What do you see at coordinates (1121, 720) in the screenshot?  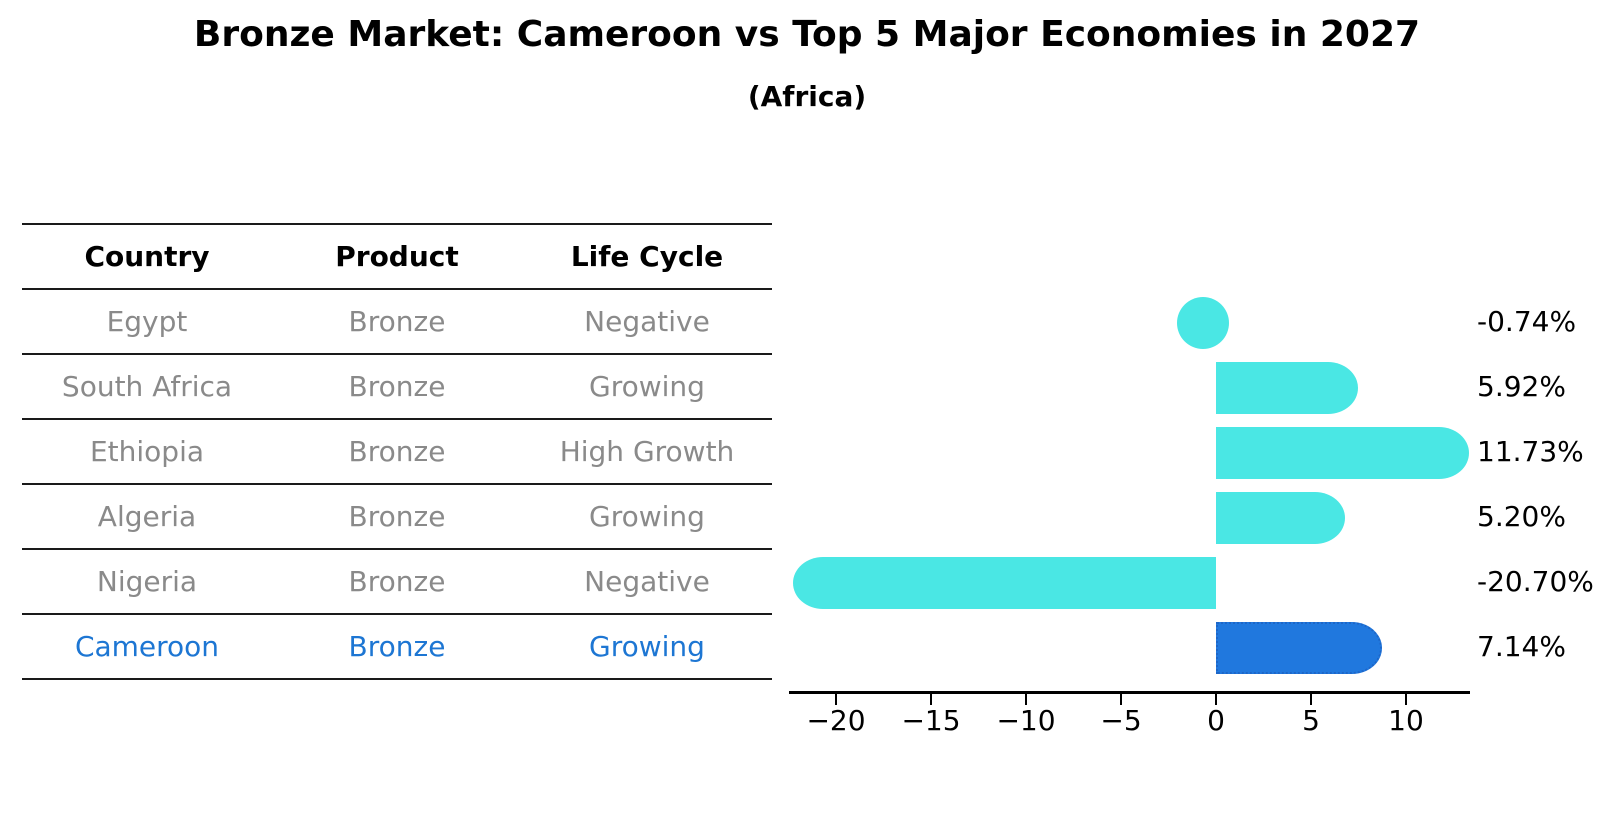 I see `x-tick-label: −5` at bounding box center [1121, 720].